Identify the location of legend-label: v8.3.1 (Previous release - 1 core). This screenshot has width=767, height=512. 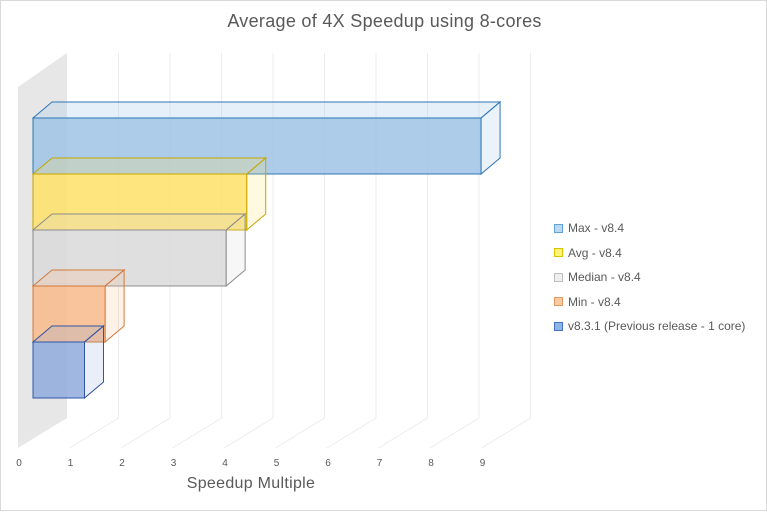
(657, 326).